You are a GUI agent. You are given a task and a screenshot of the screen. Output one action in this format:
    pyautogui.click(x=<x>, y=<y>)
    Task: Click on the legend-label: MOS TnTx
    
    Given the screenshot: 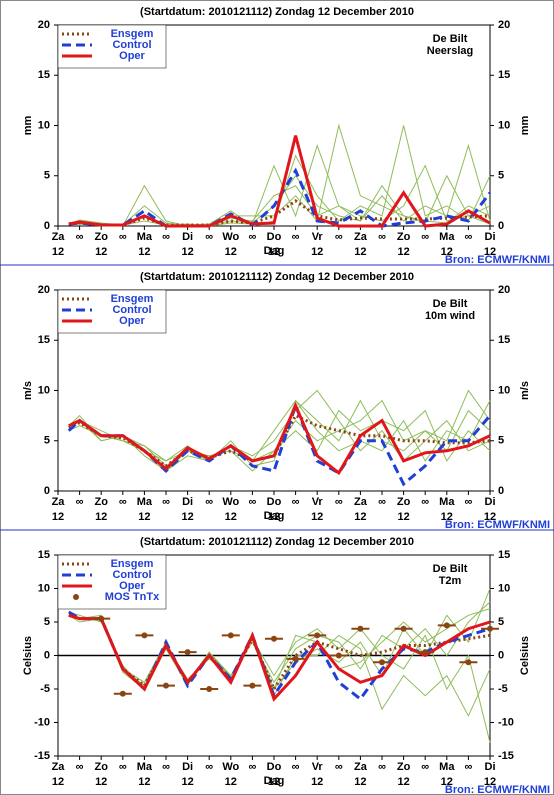 What is the action you would take?
    pyautogui.click(x=132, y=597)
    